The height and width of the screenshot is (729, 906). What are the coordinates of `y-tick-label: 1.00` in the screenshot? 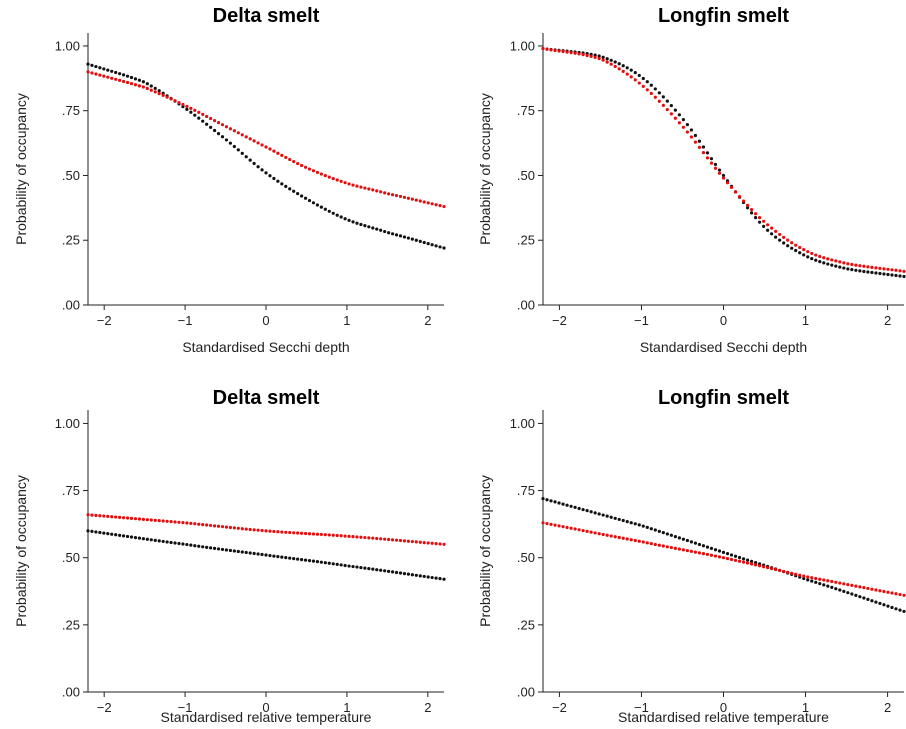 It's located at (67, 423).